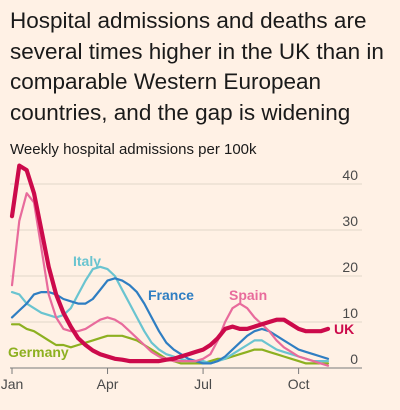  Describe the element at coordinates (12, 384) in the screenshot. I see `x-tick-label: Jan` at that location.